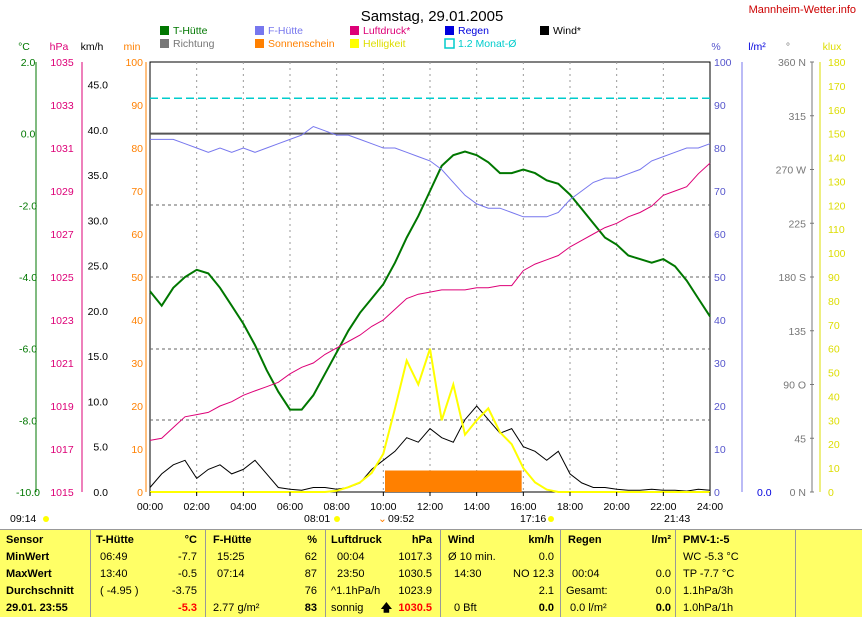 This screenshot has height=617, width=862. I want to click on sun-mark-left: 09:14, so click(23, 519).